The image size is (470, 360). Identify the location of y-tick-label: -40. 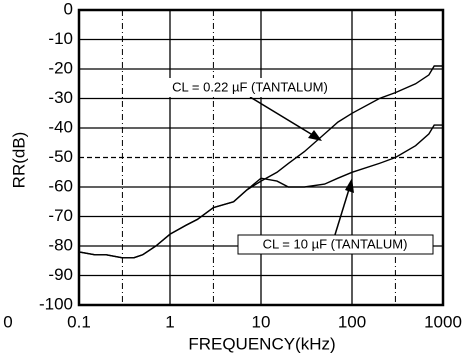
(60, 126).